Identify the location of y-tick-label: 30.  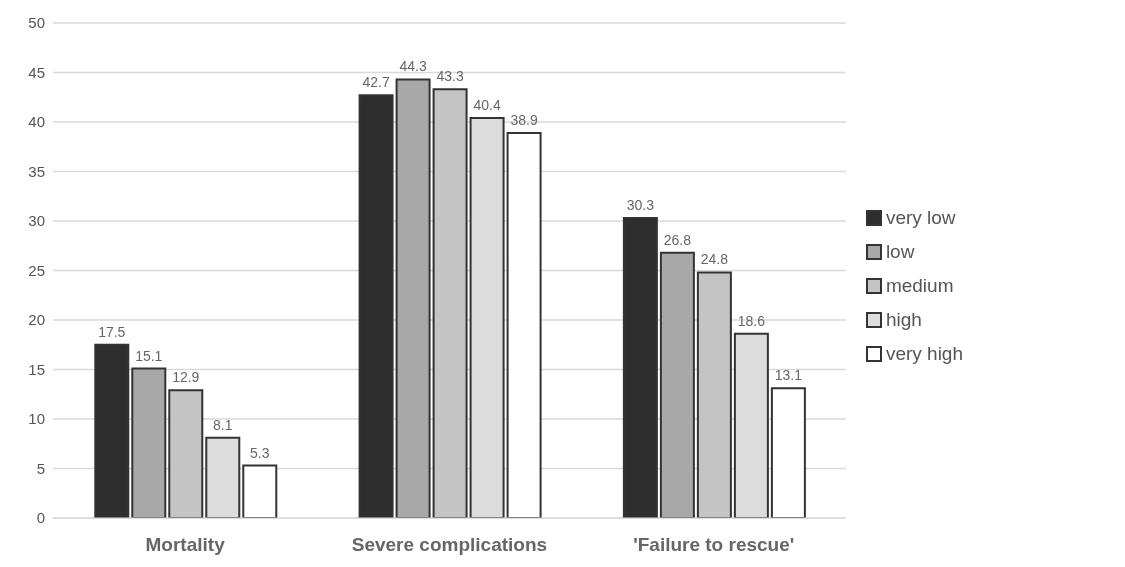
(36, 221).